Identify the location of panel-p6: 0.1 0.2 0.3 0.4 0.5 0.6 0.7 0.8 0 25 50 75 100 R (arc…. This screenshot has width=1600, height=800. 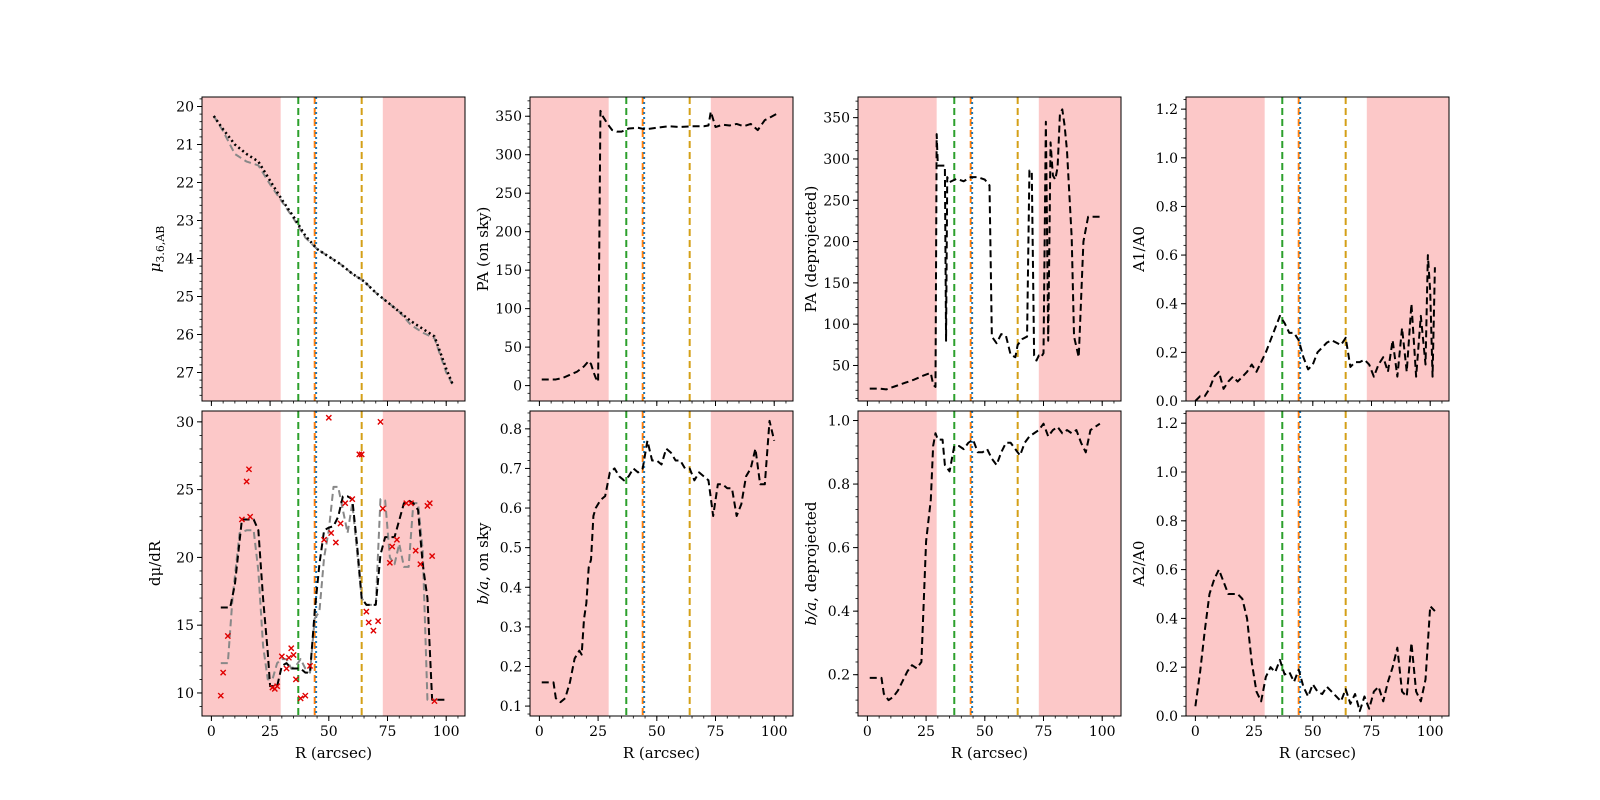
(634, 586).